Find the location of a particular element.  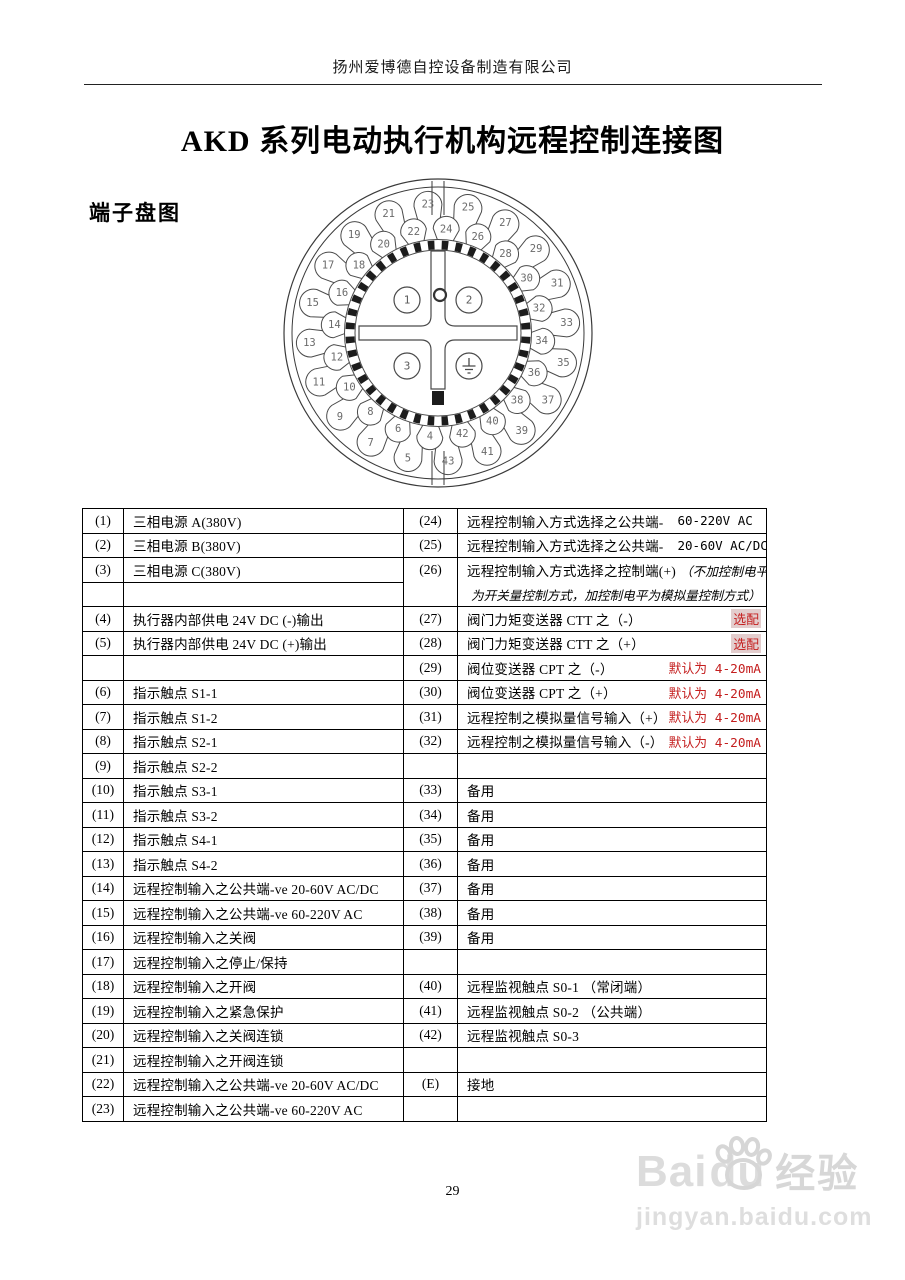

inner-terminal-label: 2 is located at coordinates (469, 300).